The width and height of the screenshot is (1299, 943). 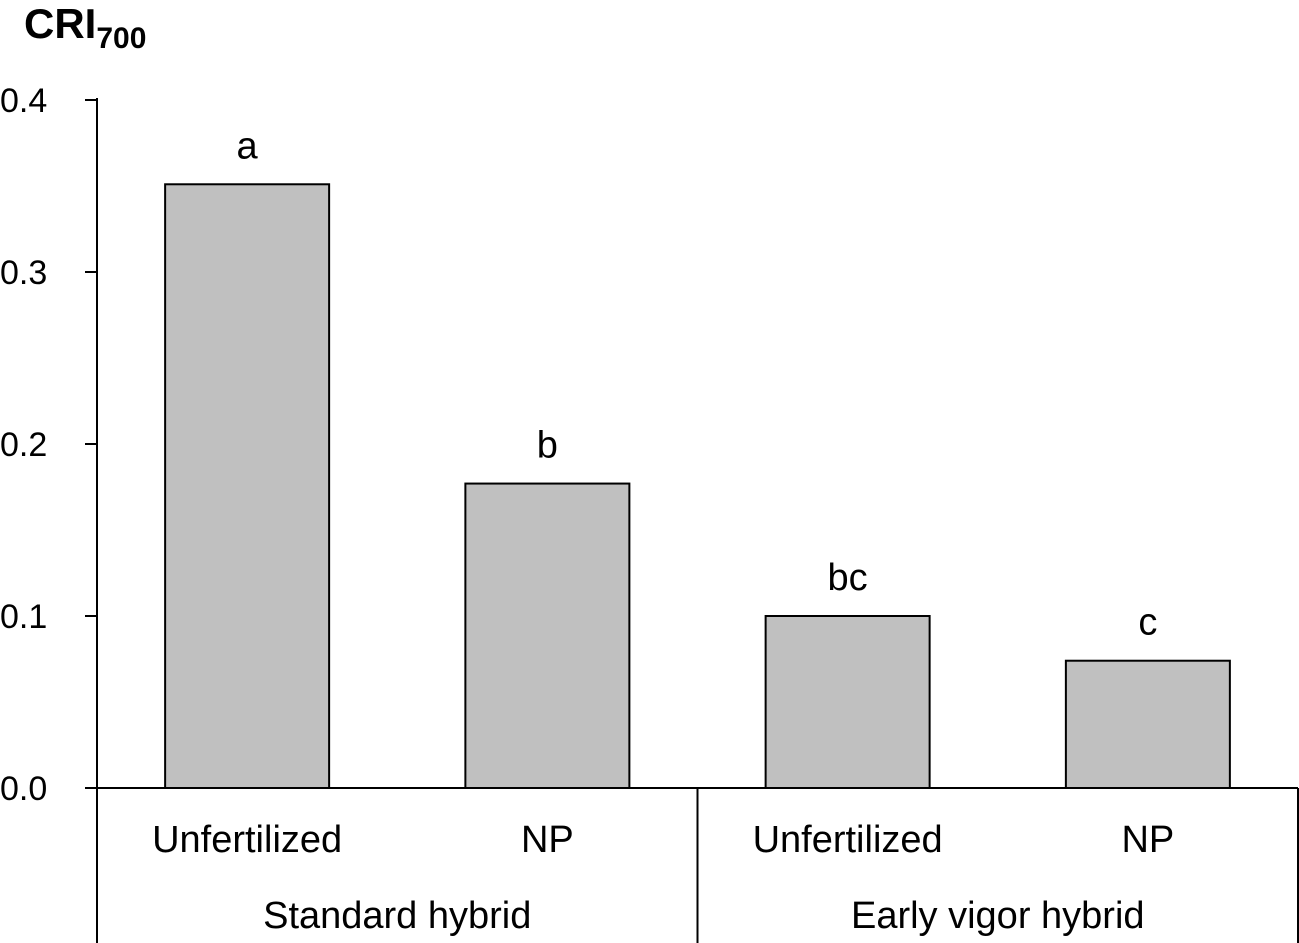 What do you see at coordinates (848, 578) in the screenshot?
I see `significance-letter: bc` at bounding box center [848, 578].